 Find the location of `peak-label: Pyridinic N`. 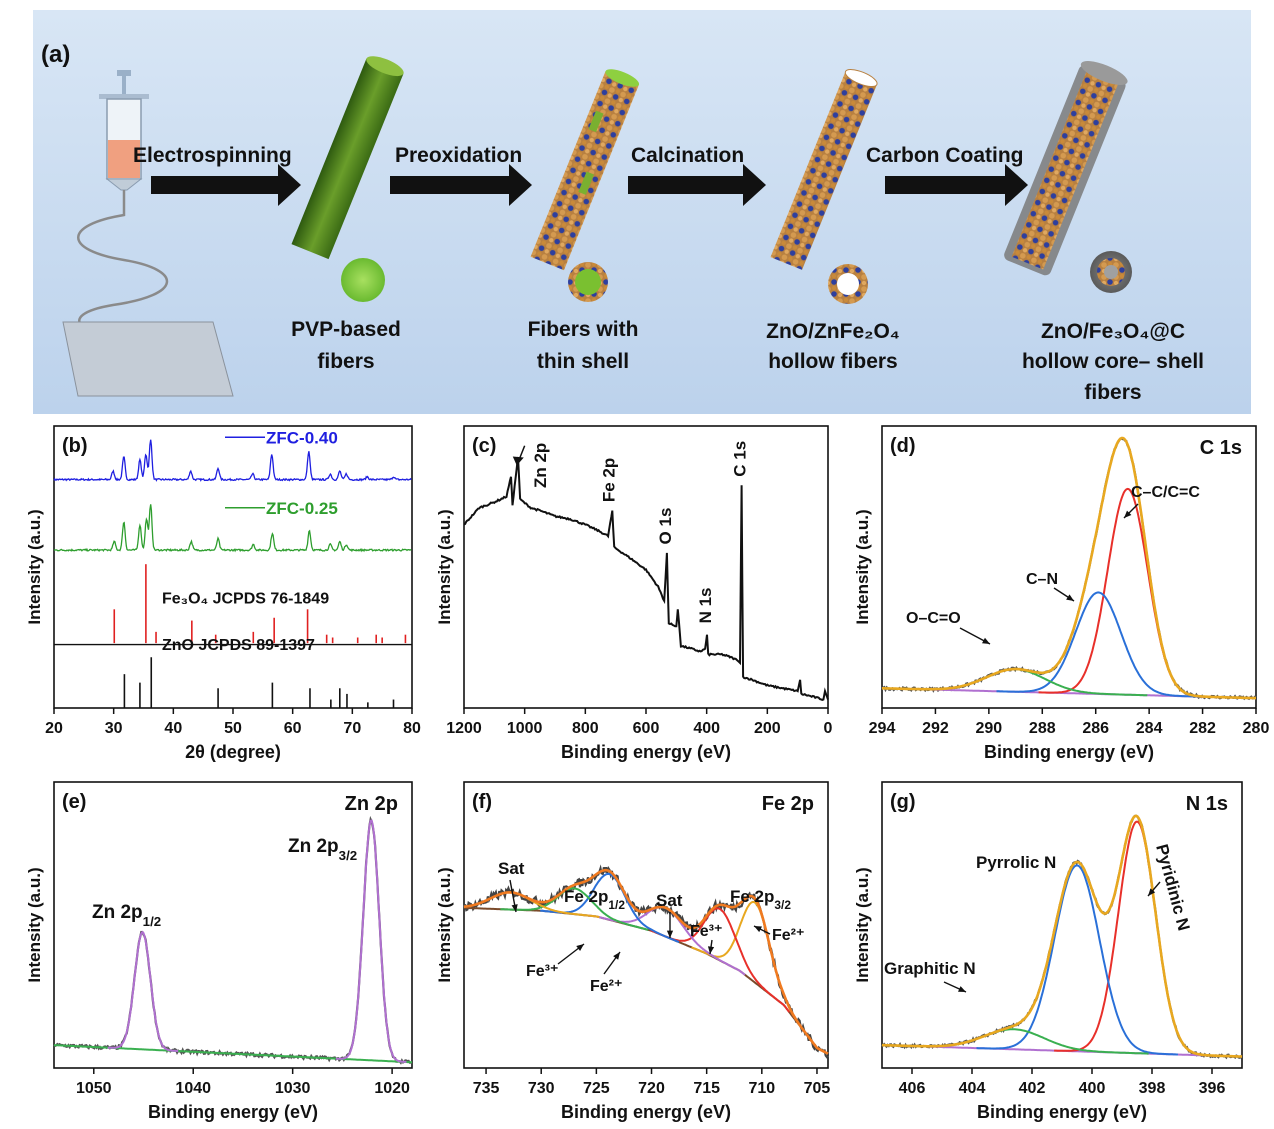

peak-label: Pyridinic N is located at coordinates (1172, 887).